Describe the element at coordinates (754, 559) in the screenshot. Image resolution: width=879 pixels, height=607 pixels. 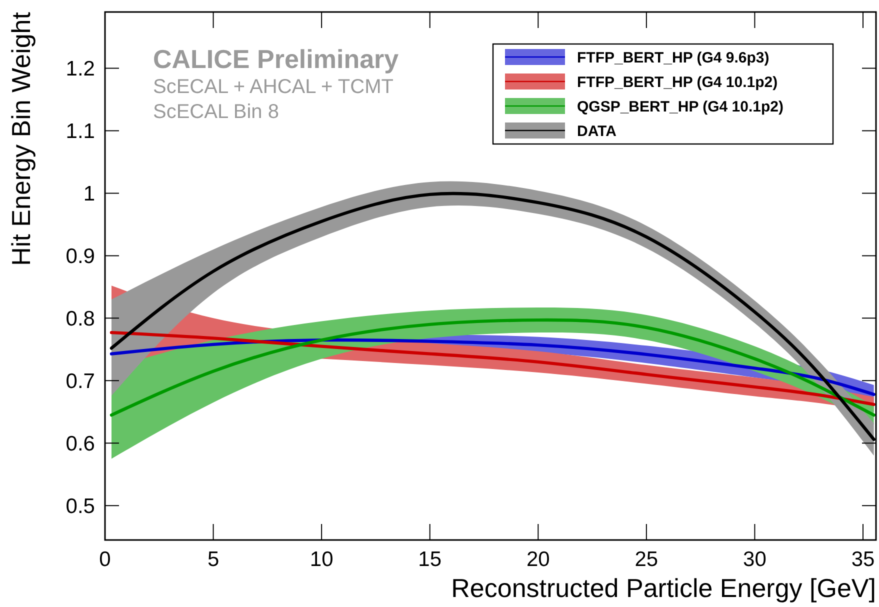
I see `x-tick-label: 30` at that location.